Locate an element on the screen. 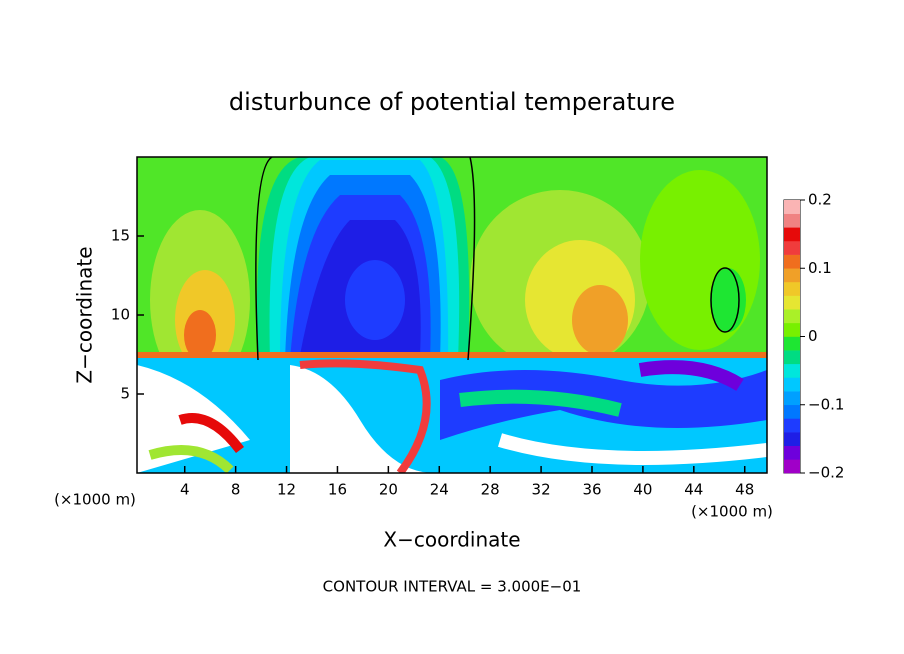 Image resolution: width=904 pixels, height=654 pixels. x-tick-label: 8 is located at coordinates (236, 490).